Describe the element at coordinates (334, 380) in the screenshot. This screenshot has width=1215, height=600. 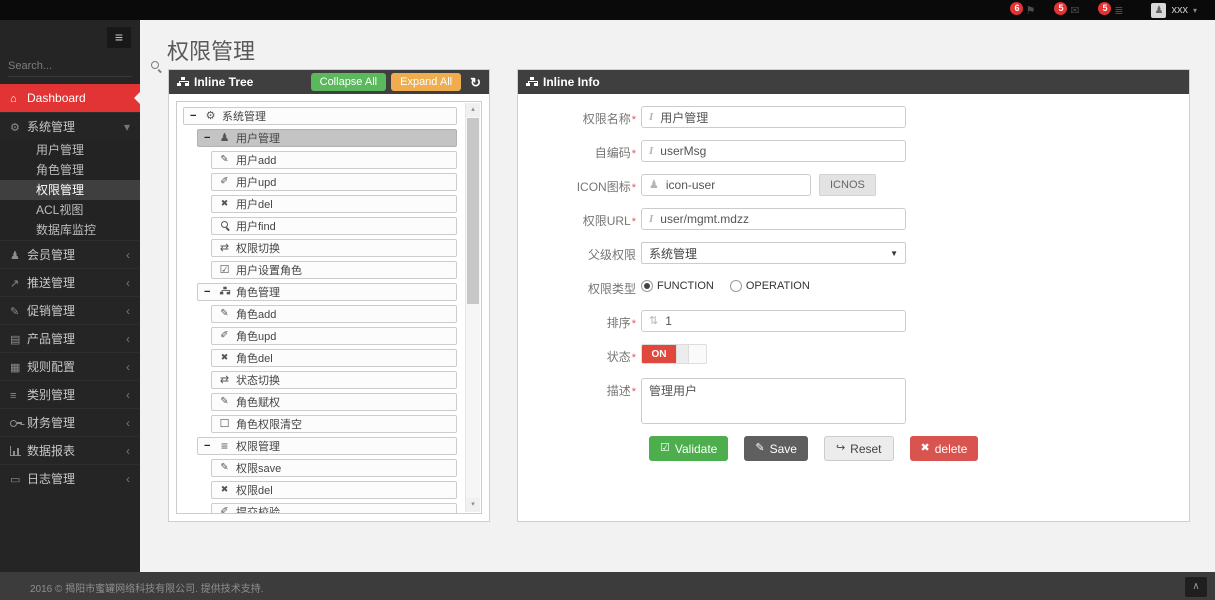
I see `tree-node: 状态切换` at that location.